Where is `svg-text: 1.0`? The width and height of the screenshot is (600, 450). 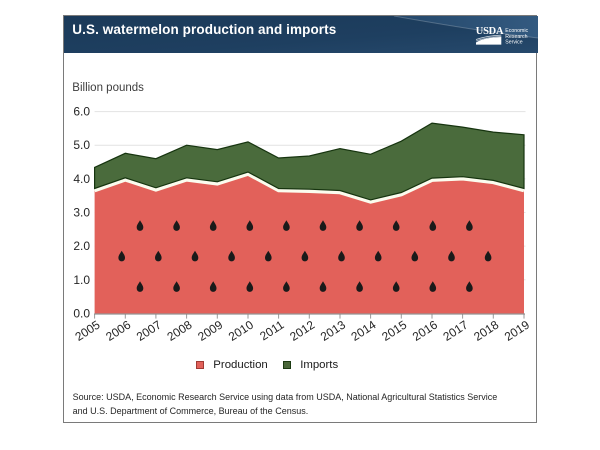
svg-text: 1.0 is located at coordinates (81, 280).